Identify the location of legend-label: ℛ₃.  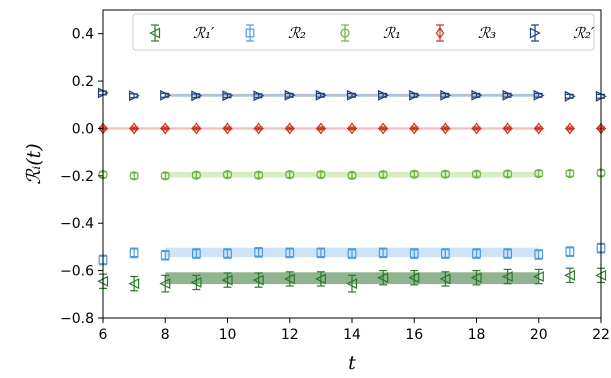
(487, 33).